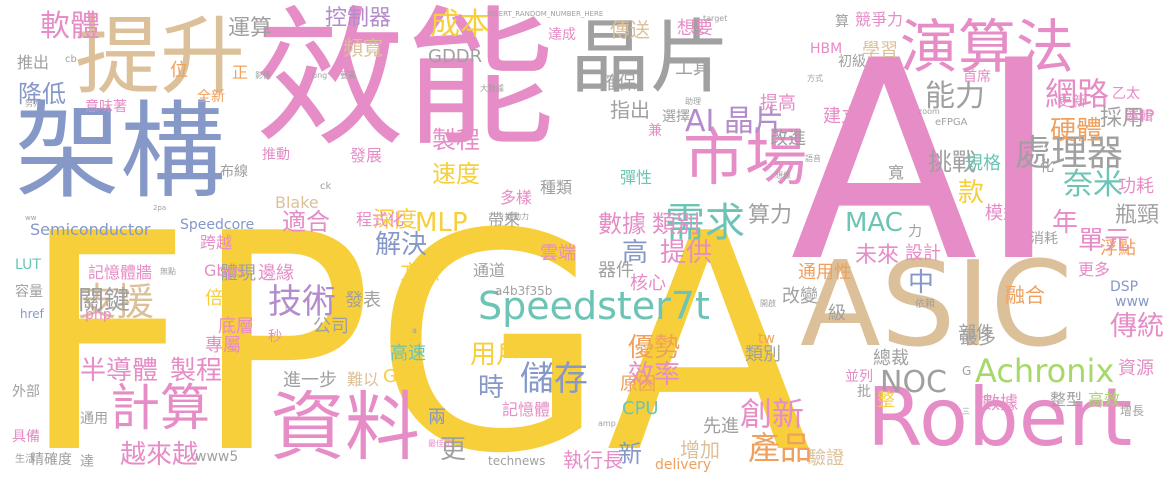 Image resolution: width=1175 pixels, height=482 pixels. I want to click on cloud-word: 三, so click(966, 411).